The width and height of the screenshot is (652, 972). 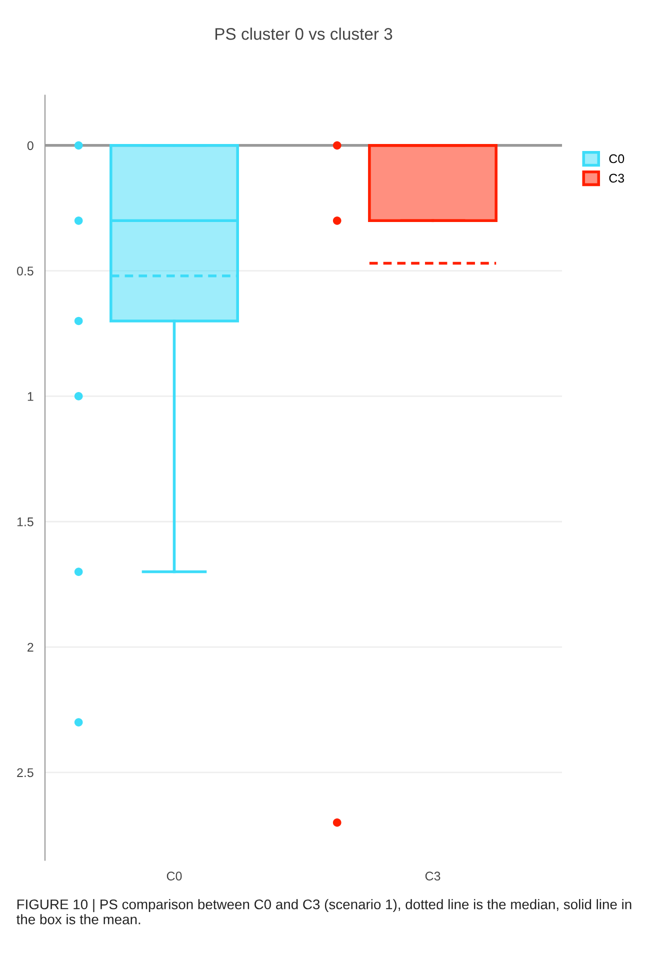 What do you see at coordinates (25, 271) in the screenshot?
I see `y-tick-label: 0.5` at bounding box center [25, 271].